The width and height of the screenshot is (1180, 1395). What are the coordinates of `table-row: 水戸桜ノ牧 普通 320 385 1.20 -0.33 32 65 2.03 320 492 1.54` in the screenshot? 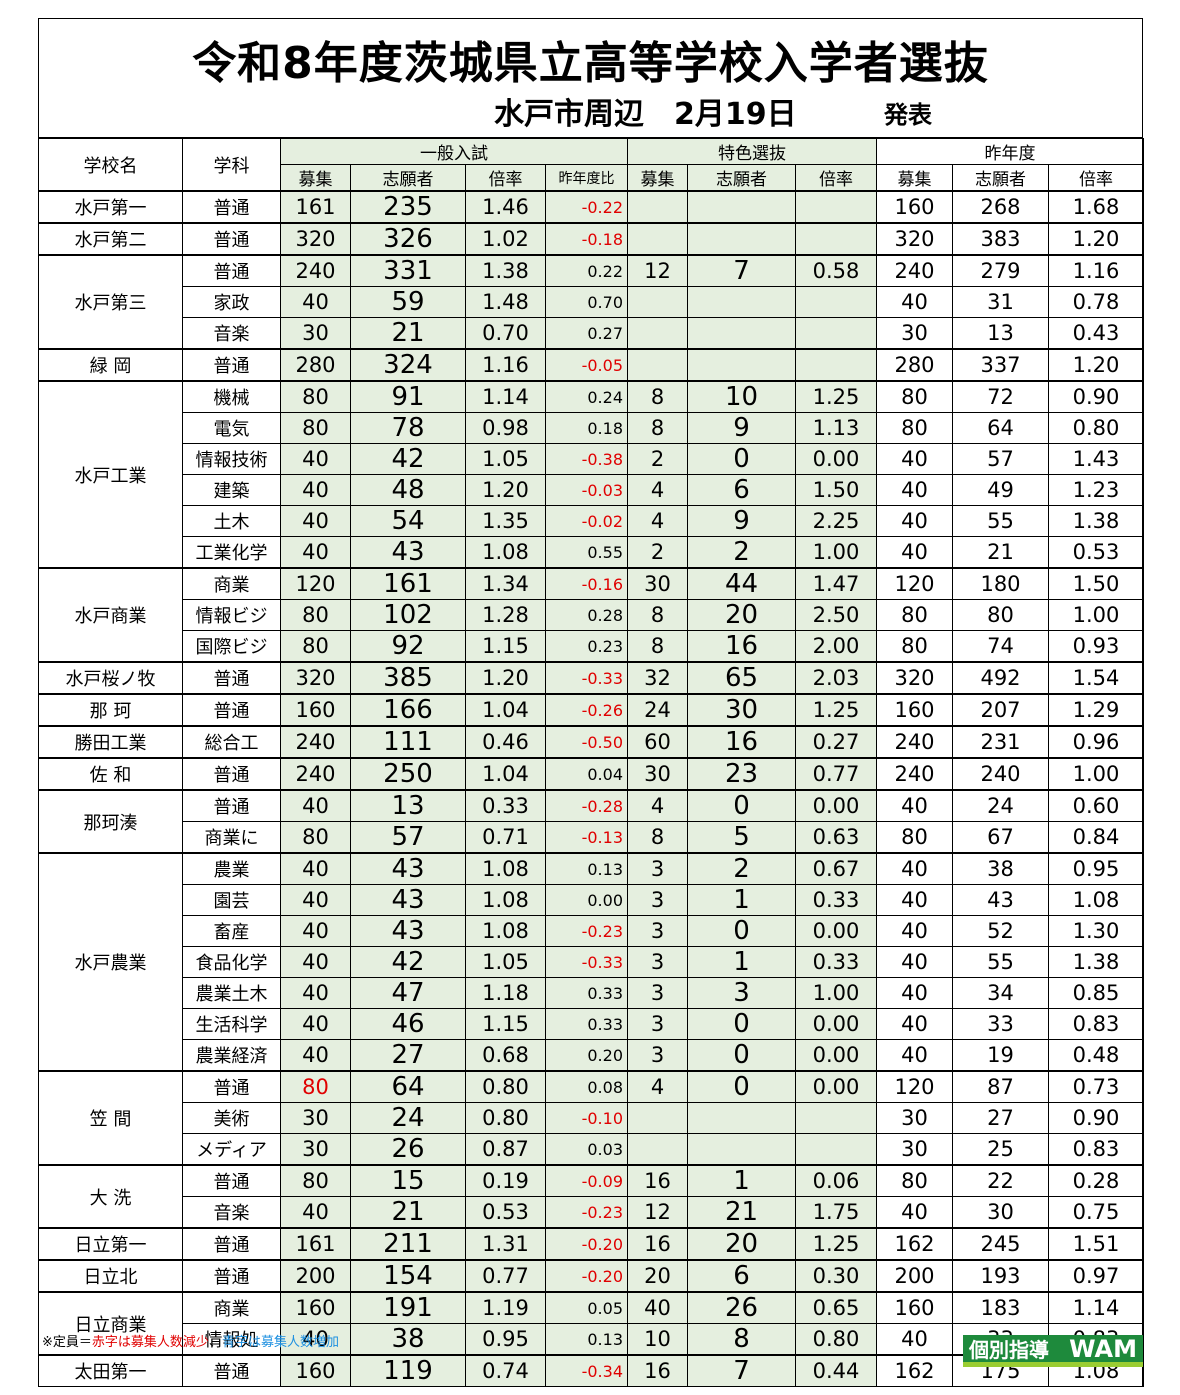 It's located at (591, 678).